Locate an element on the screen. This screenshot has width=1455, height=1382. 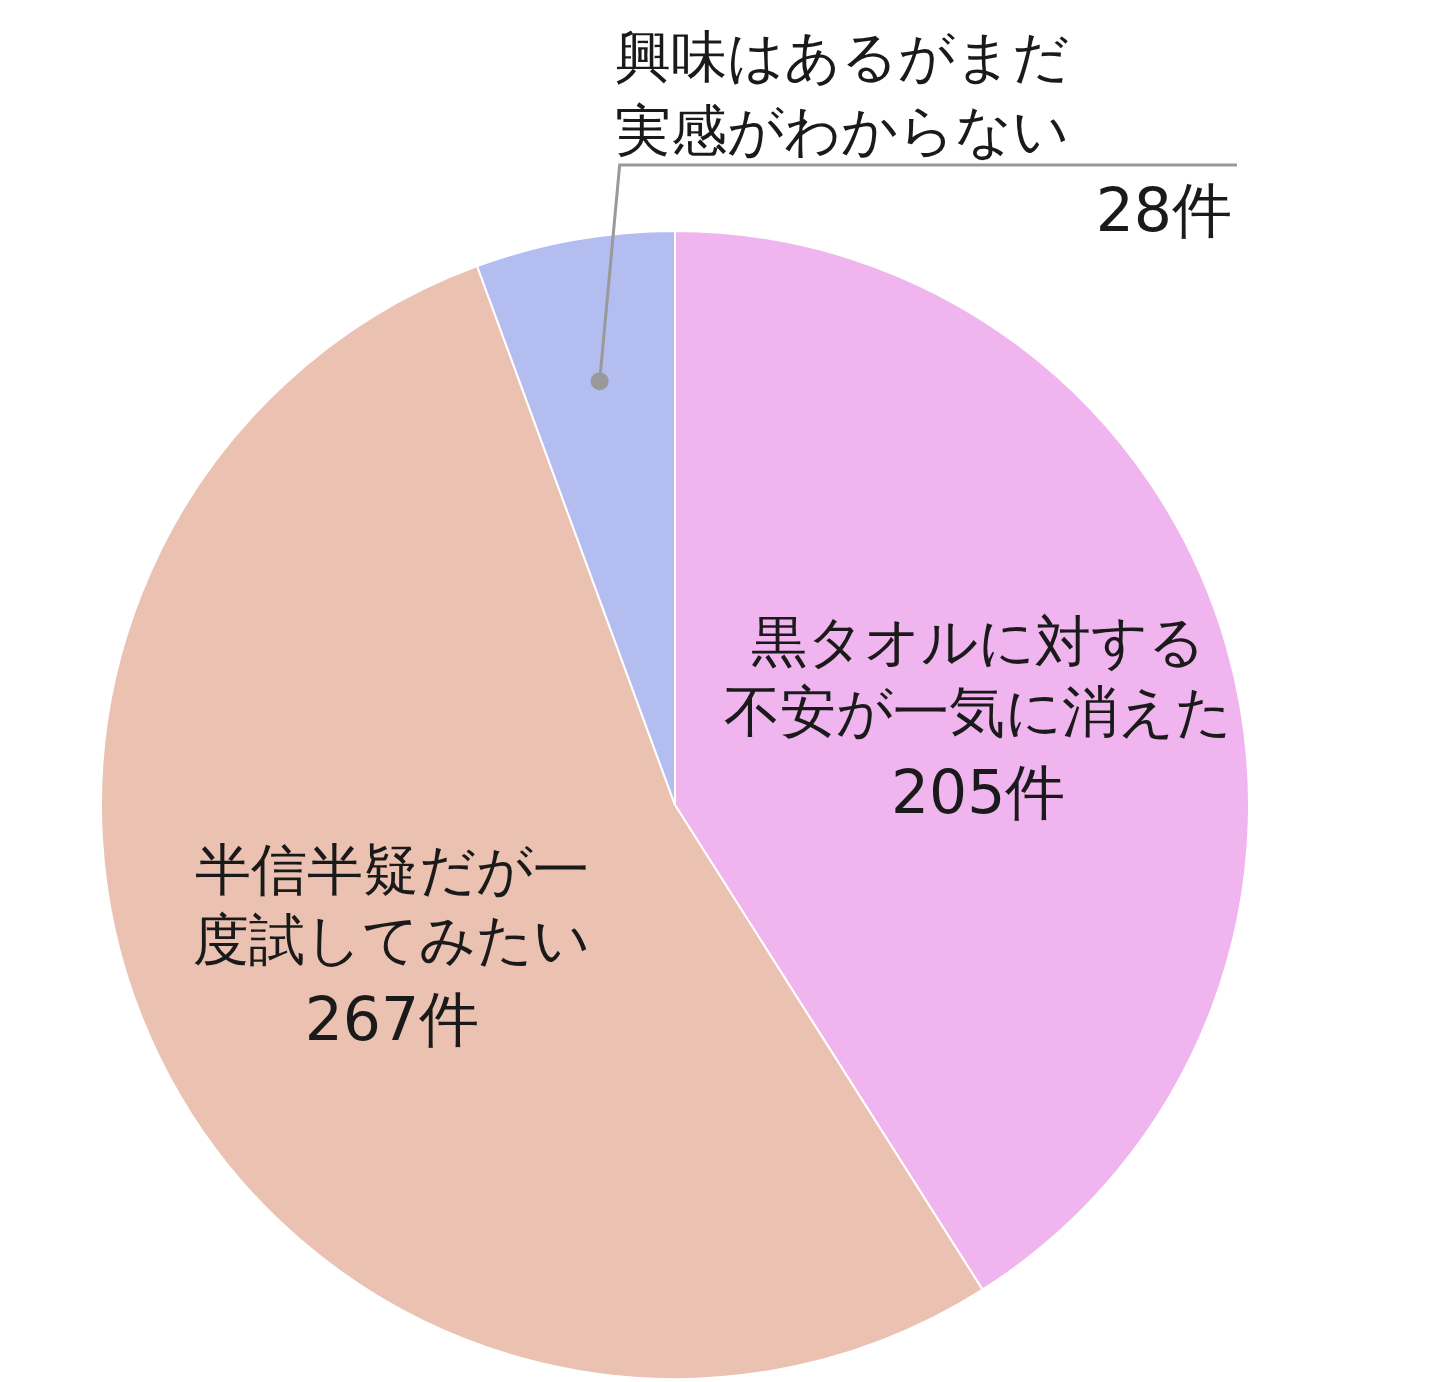
slice-label: 黒タオルに対する不安が一気に消えた is located at coordinates (978, 677).